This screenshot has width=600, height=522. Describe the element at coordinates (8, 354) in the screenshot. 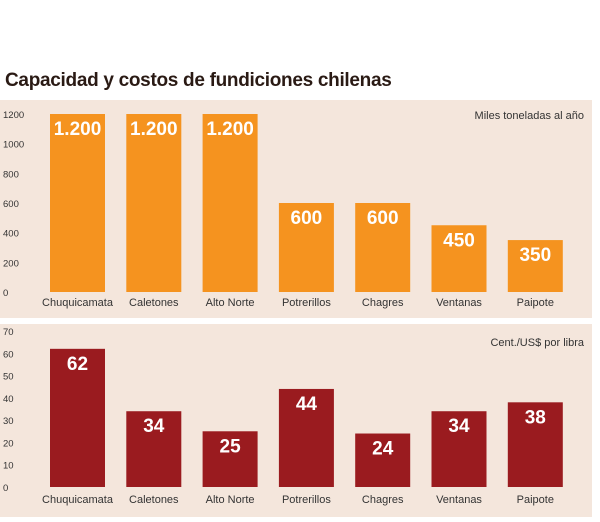

I see `y-tick-label: 60` at that location.